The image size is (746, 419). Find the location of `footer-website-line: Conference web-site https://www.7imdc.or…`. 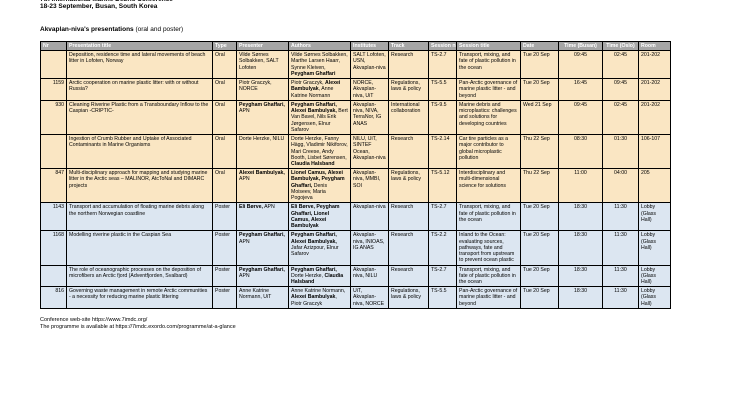

footer-website-line: Conference web-site https://www.7imdc.or… is located at coordinates (94, 319).